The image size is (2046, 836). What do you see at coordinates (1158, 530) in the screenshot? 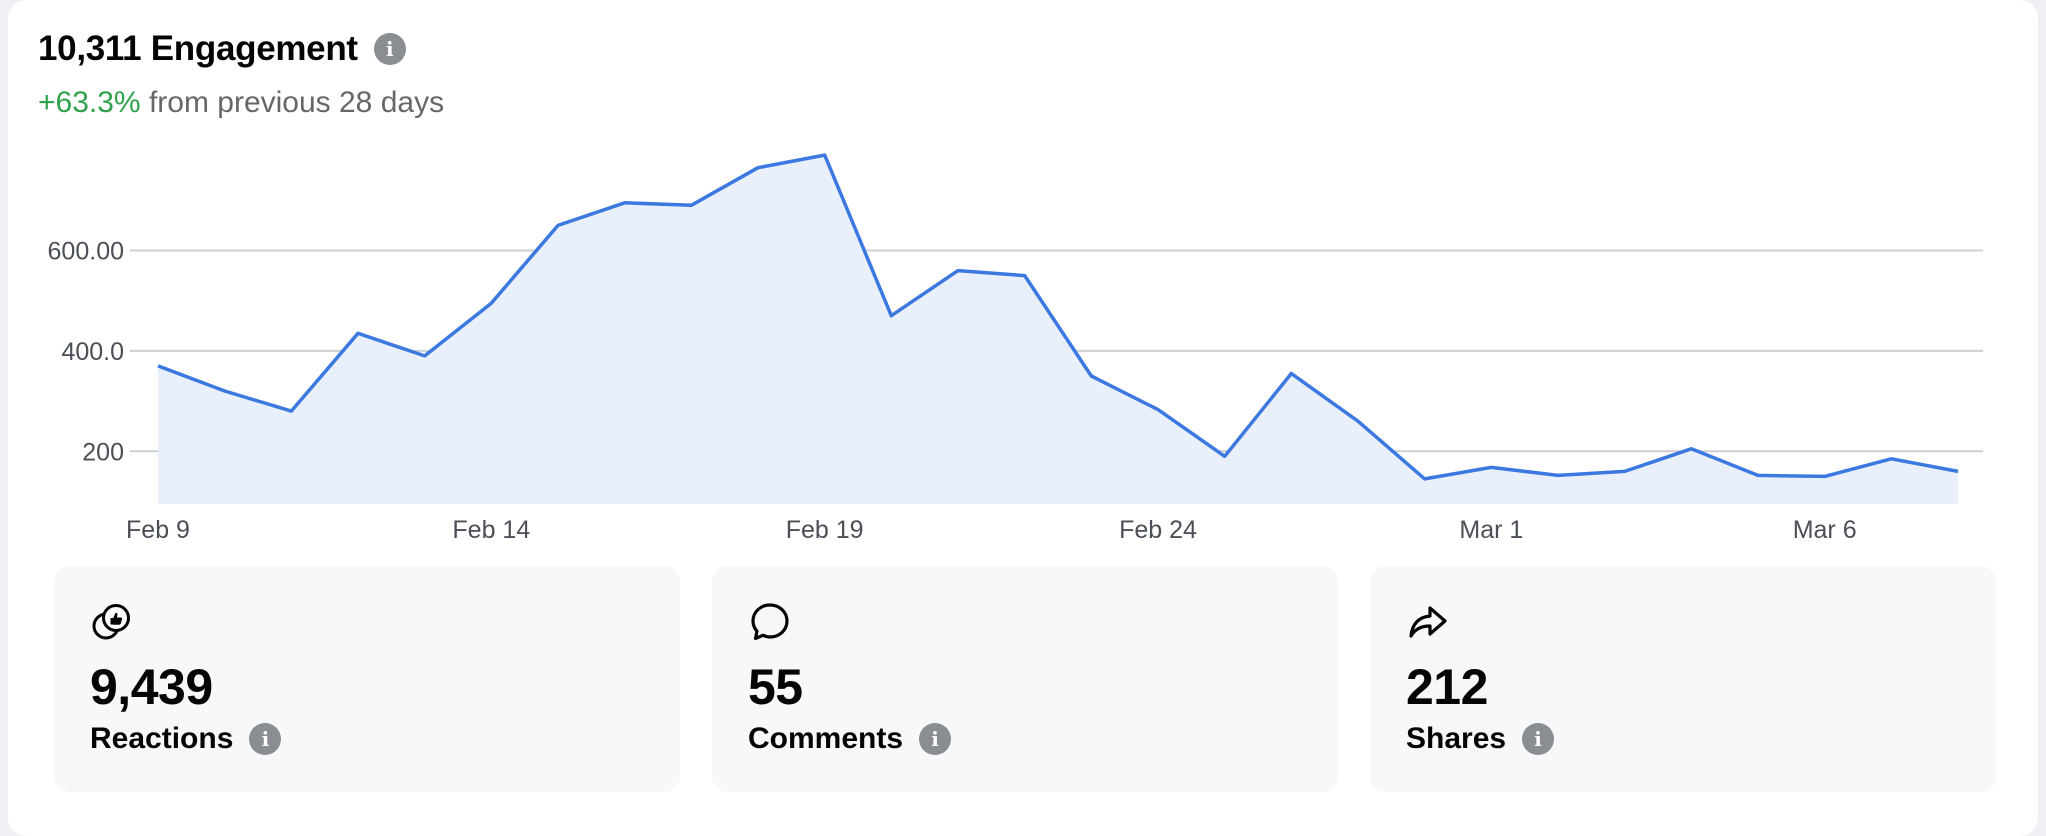
I see `x-tick-label: Feb 24` at bounding box center [1158, 530].